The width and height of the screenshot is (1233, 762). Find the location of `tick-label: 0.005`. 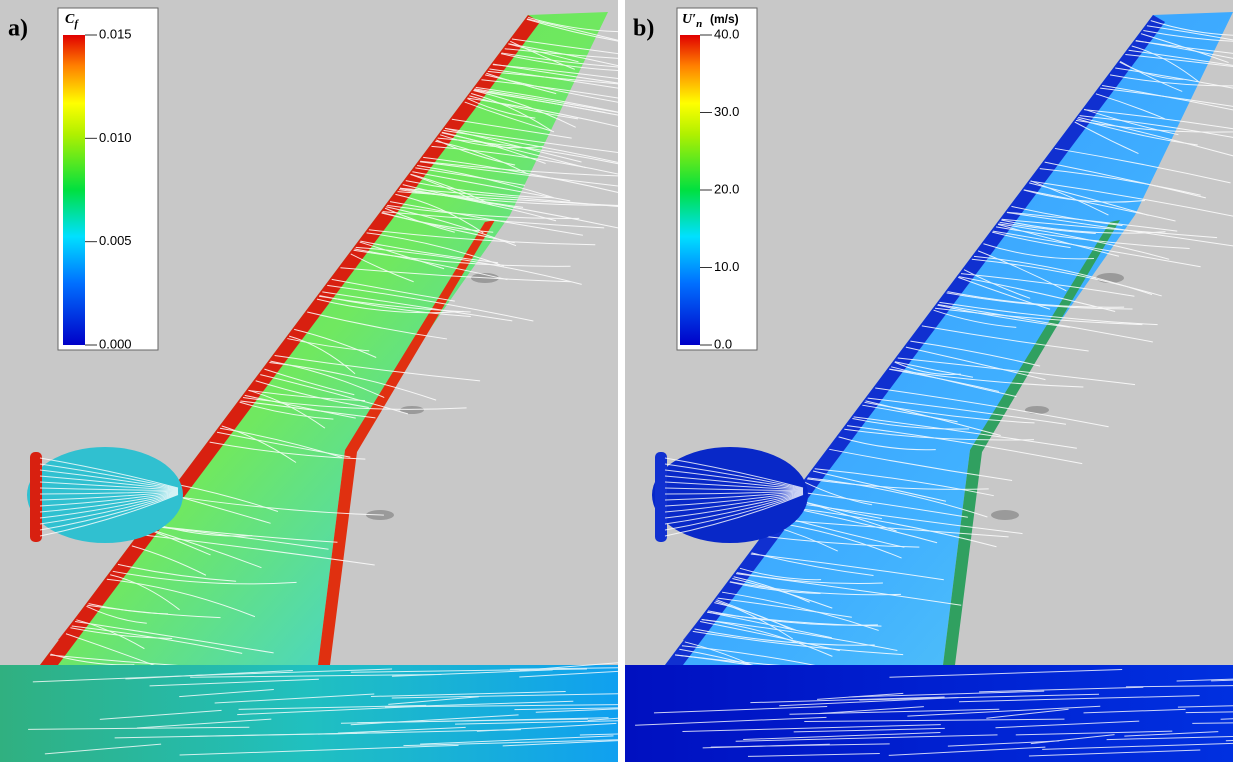

tick-label: 0.005 is located at coordinates (115, 240).